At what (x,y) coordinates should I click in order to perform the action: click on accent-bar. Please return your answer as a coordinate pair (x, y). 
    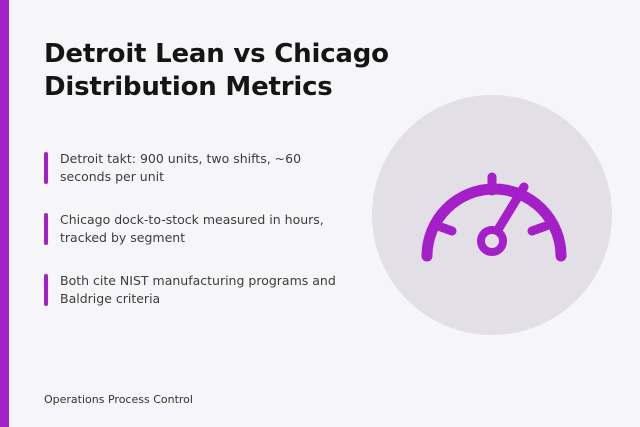
    Looking at the image, I should click on (4, 213).